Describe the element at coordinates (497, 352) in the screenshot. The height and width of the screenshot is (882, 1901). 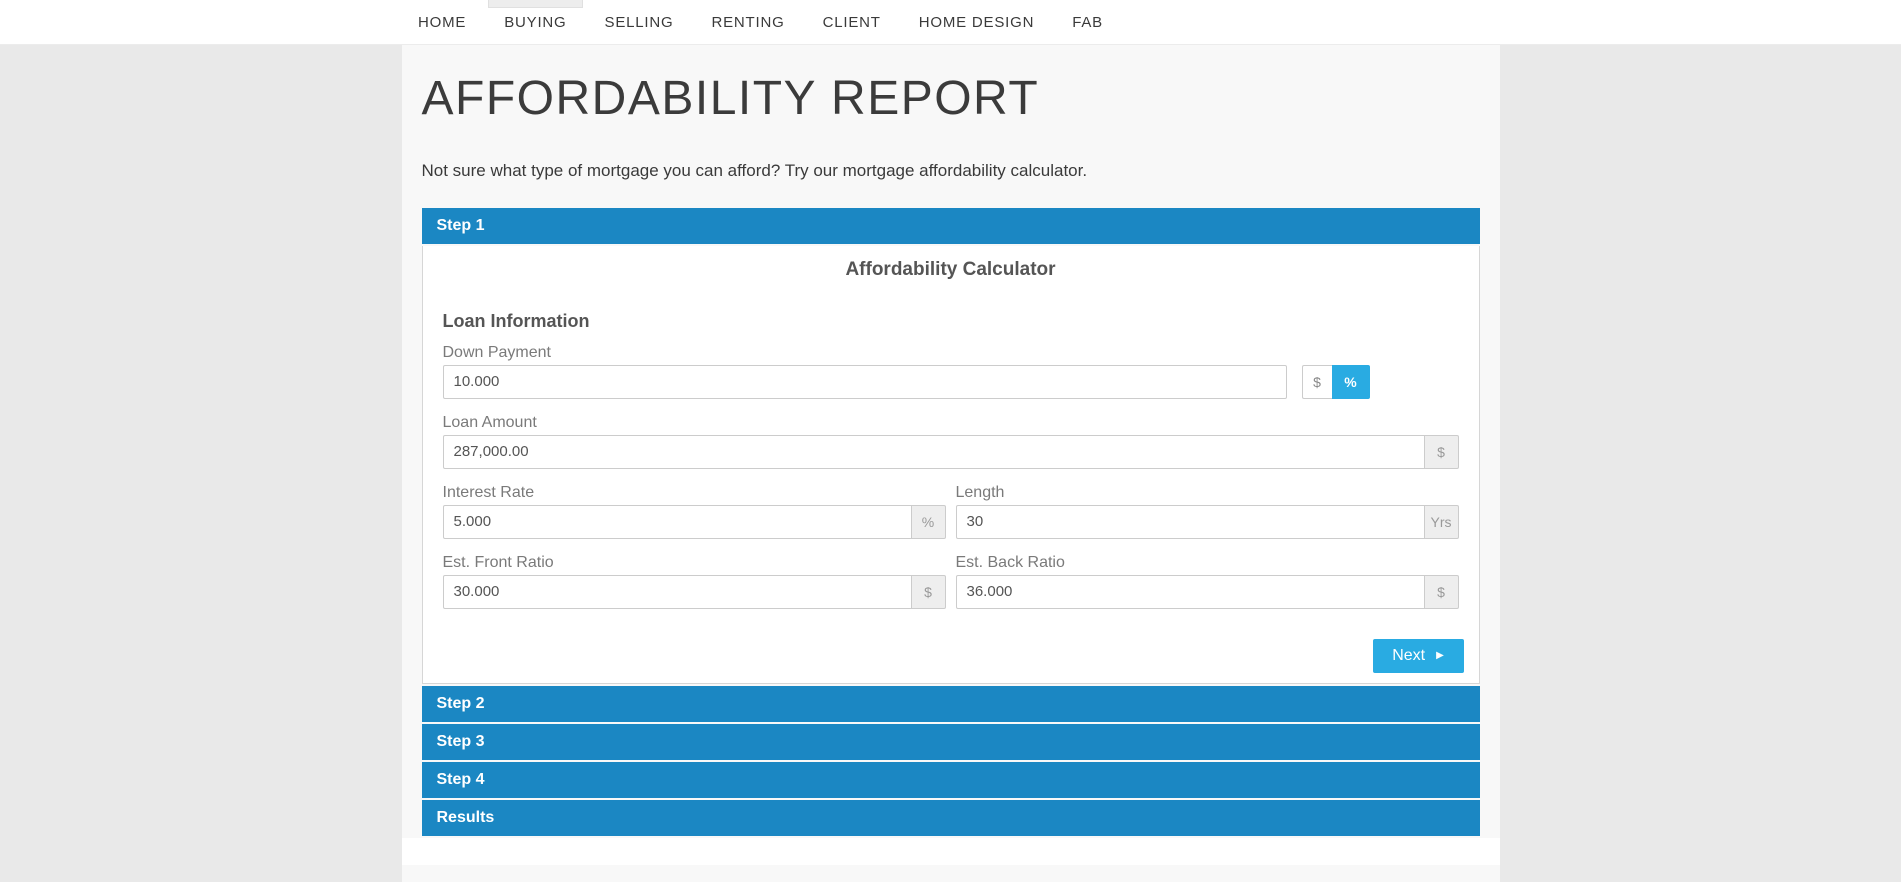
I see `down-payment-label: Down Payment` at that location.